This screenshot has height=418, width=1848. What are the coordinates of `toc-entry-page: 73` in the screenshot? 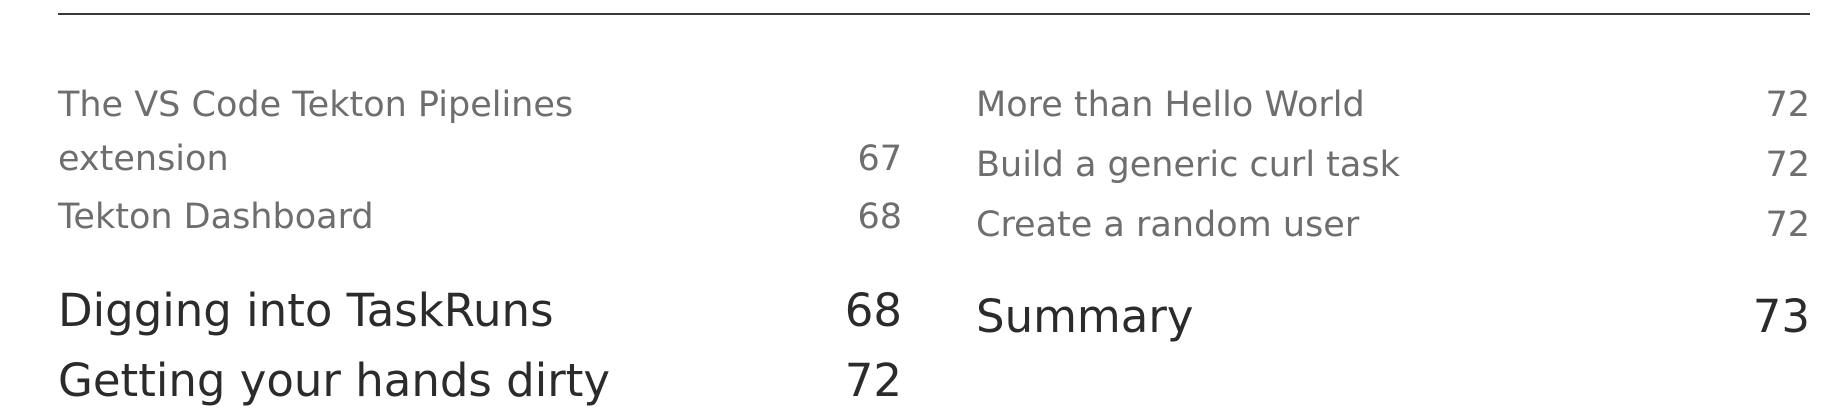 It's located at (1781, 316).